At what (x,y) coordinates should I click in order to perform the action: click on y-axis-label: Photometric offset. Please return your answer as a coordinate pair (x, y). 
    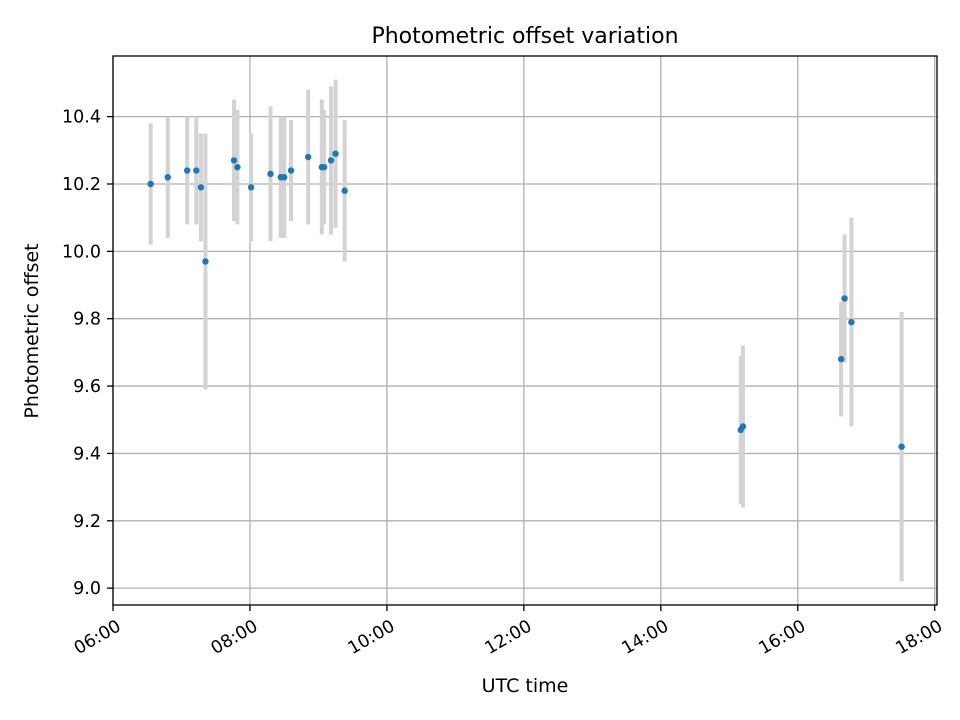
    Looking at the image, I should click on (32, 330).